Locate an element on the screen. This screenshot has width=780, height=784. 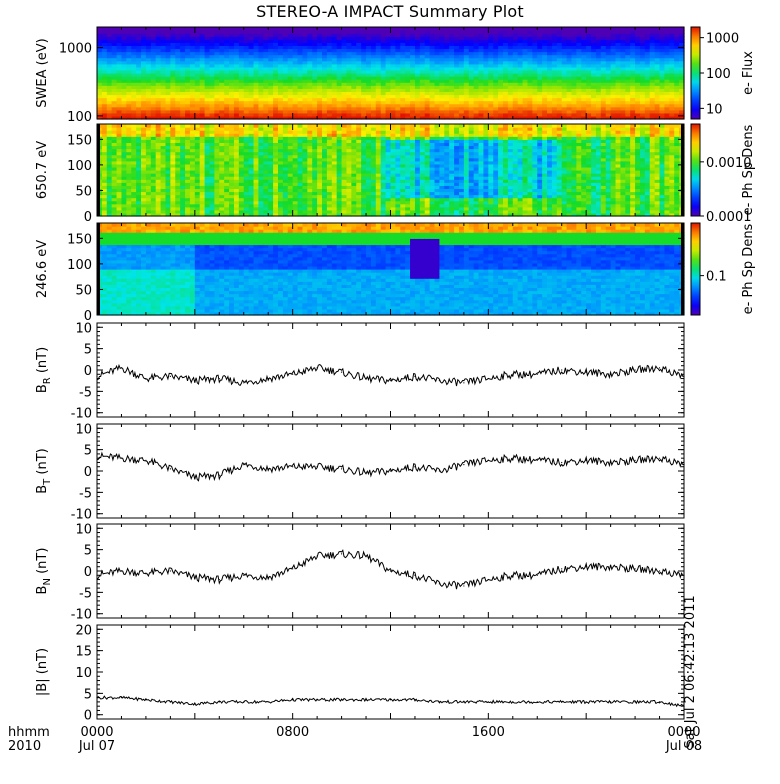
swea-colorbar is located at coordinates (695, 73).